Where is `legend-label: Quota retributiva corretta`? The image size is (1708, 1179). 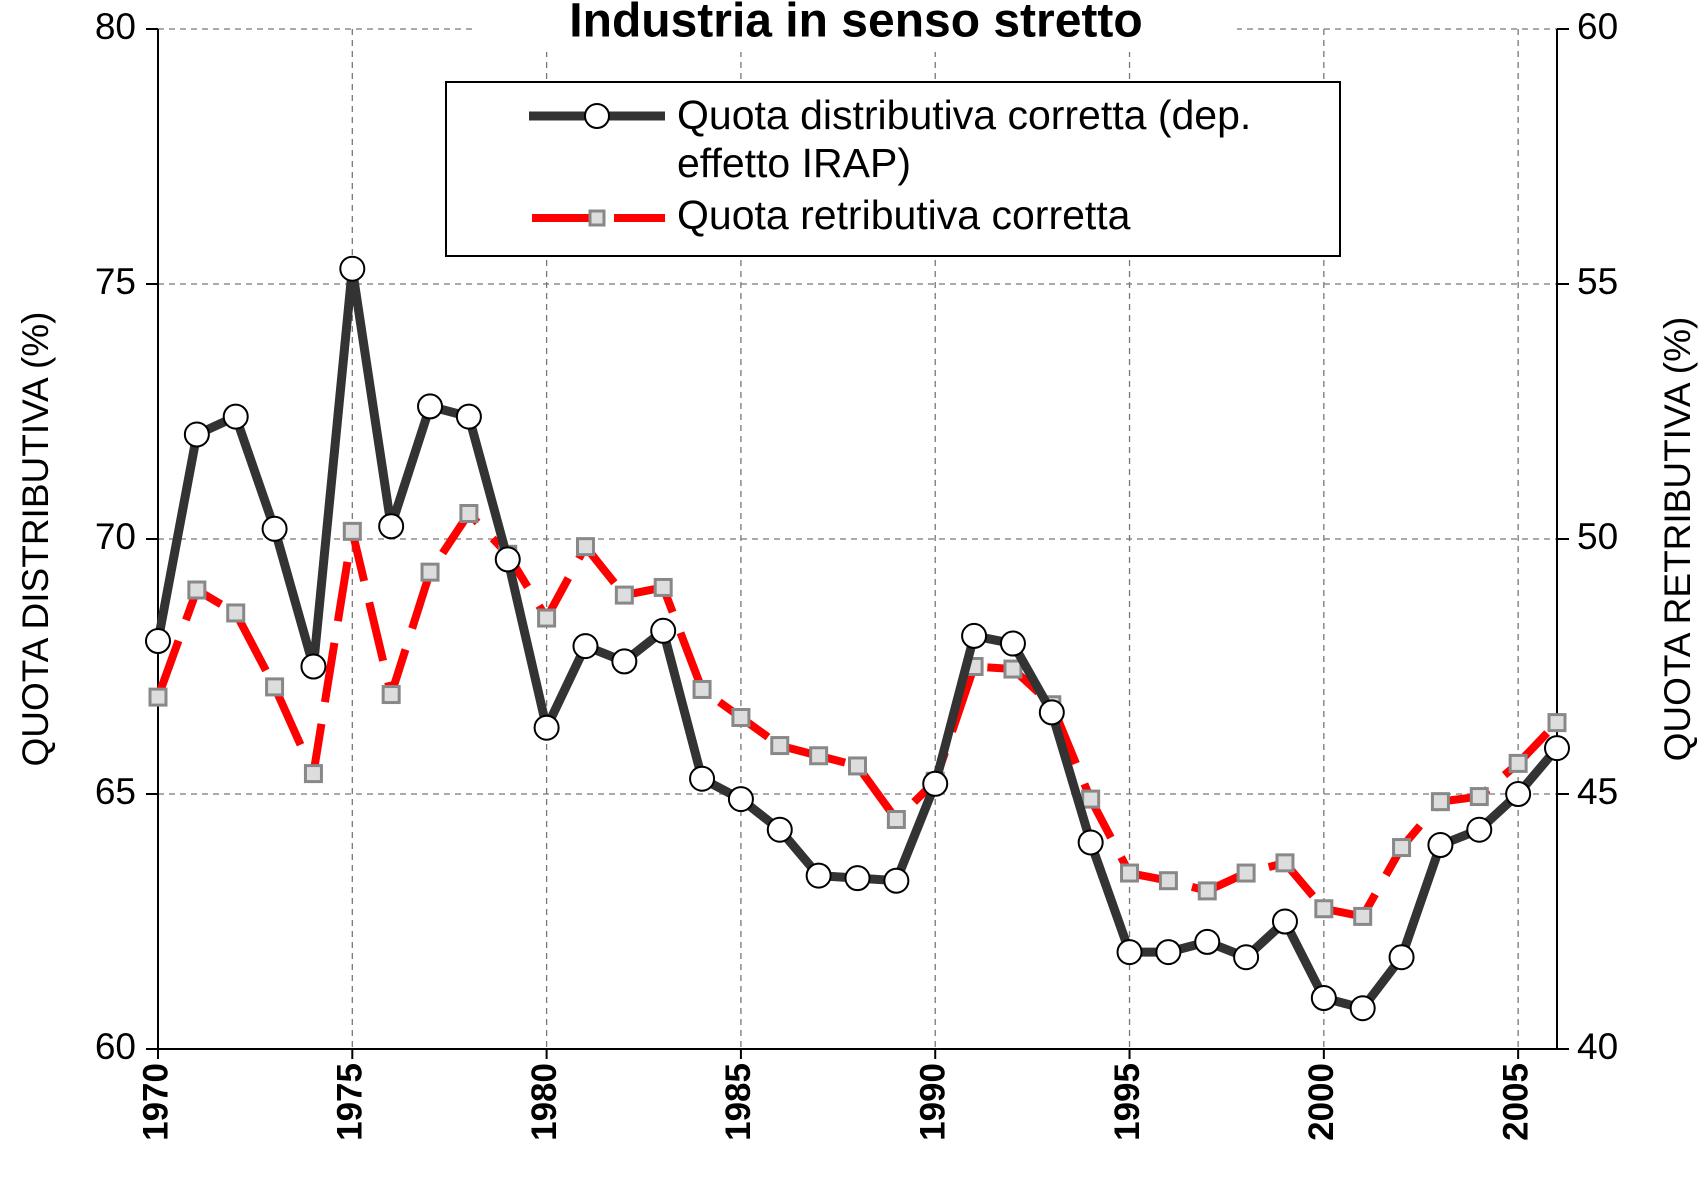 legend-label: Quota retributiva corretta is located at coordinates (904, 215).